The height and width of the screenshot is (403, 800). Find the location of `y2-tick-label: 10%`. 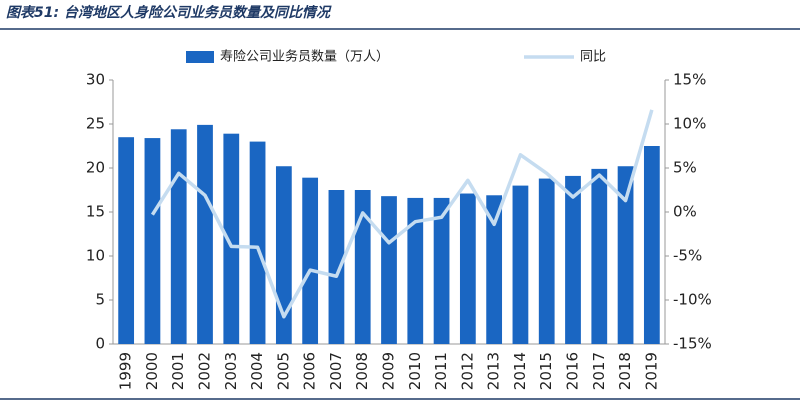

y2-tick-label: 10% is located at coordinates (689, 124).